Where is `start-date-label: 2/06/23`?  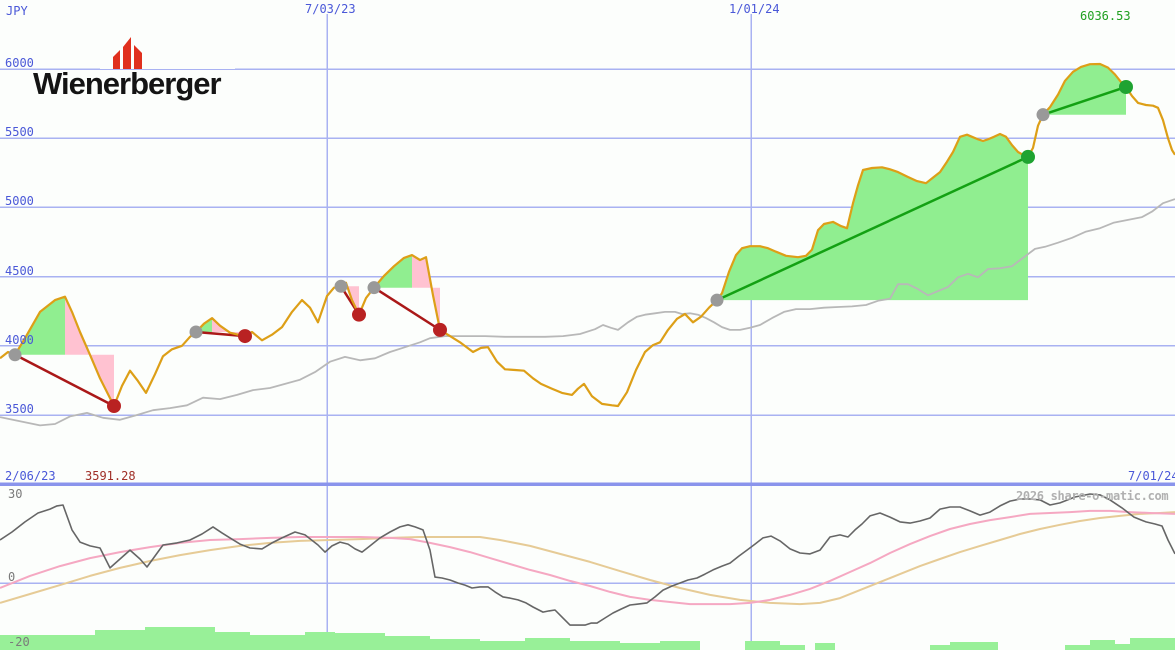
start-date-label: 2/06/23 is located at coordinates (30, 476).